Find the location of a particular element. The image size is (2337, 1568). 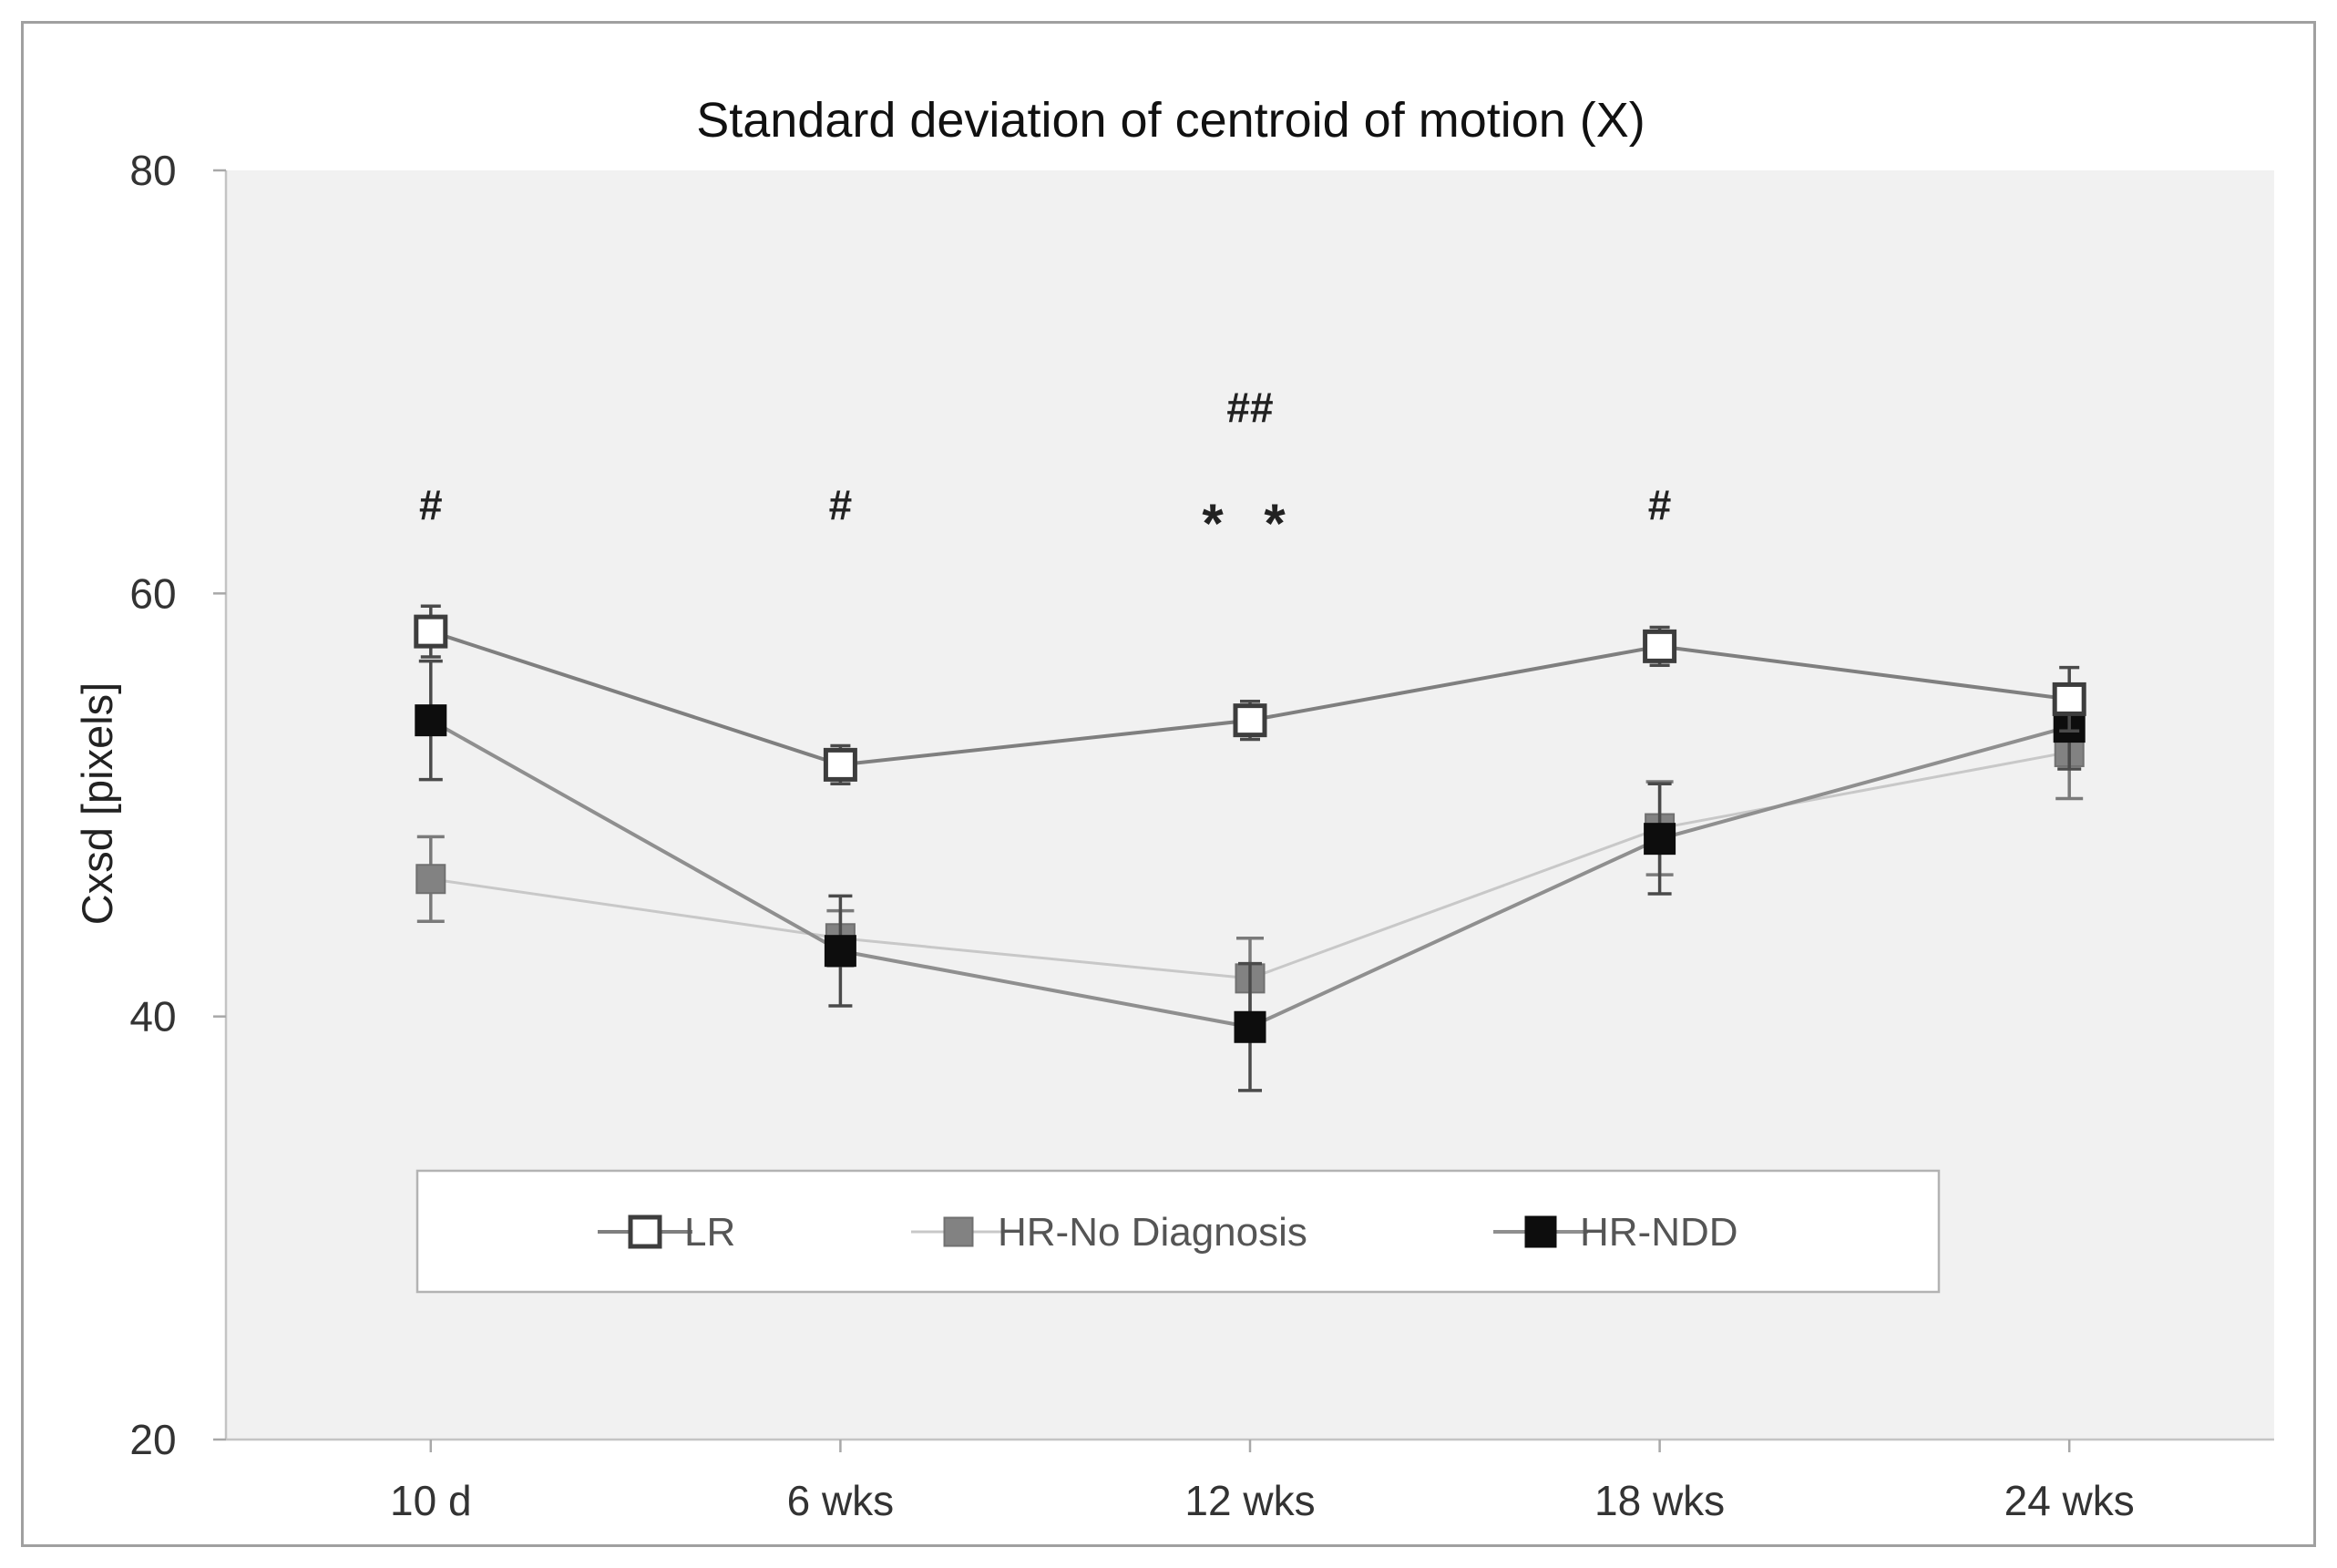

x-tick-label: 18 wks is located at coordinates (1659, 1500).